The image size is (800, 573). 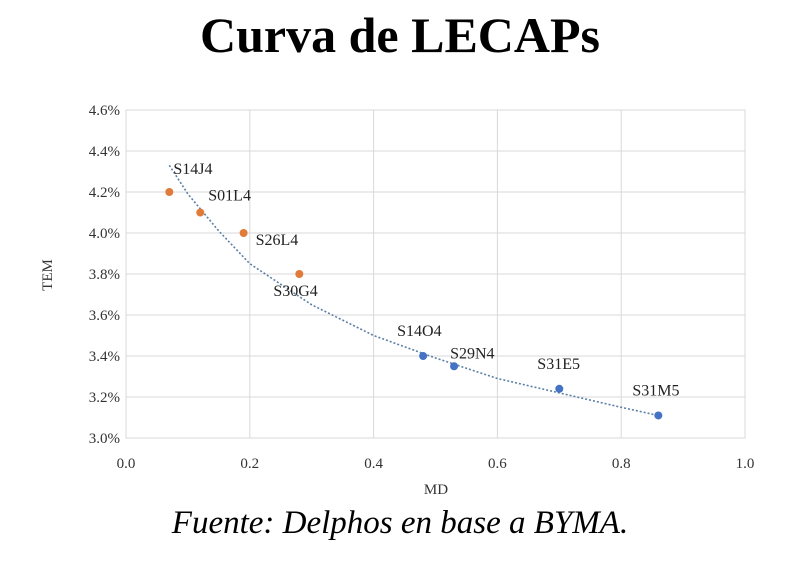 I want to click on point-label: S31E5, so click(x=558, y=364).